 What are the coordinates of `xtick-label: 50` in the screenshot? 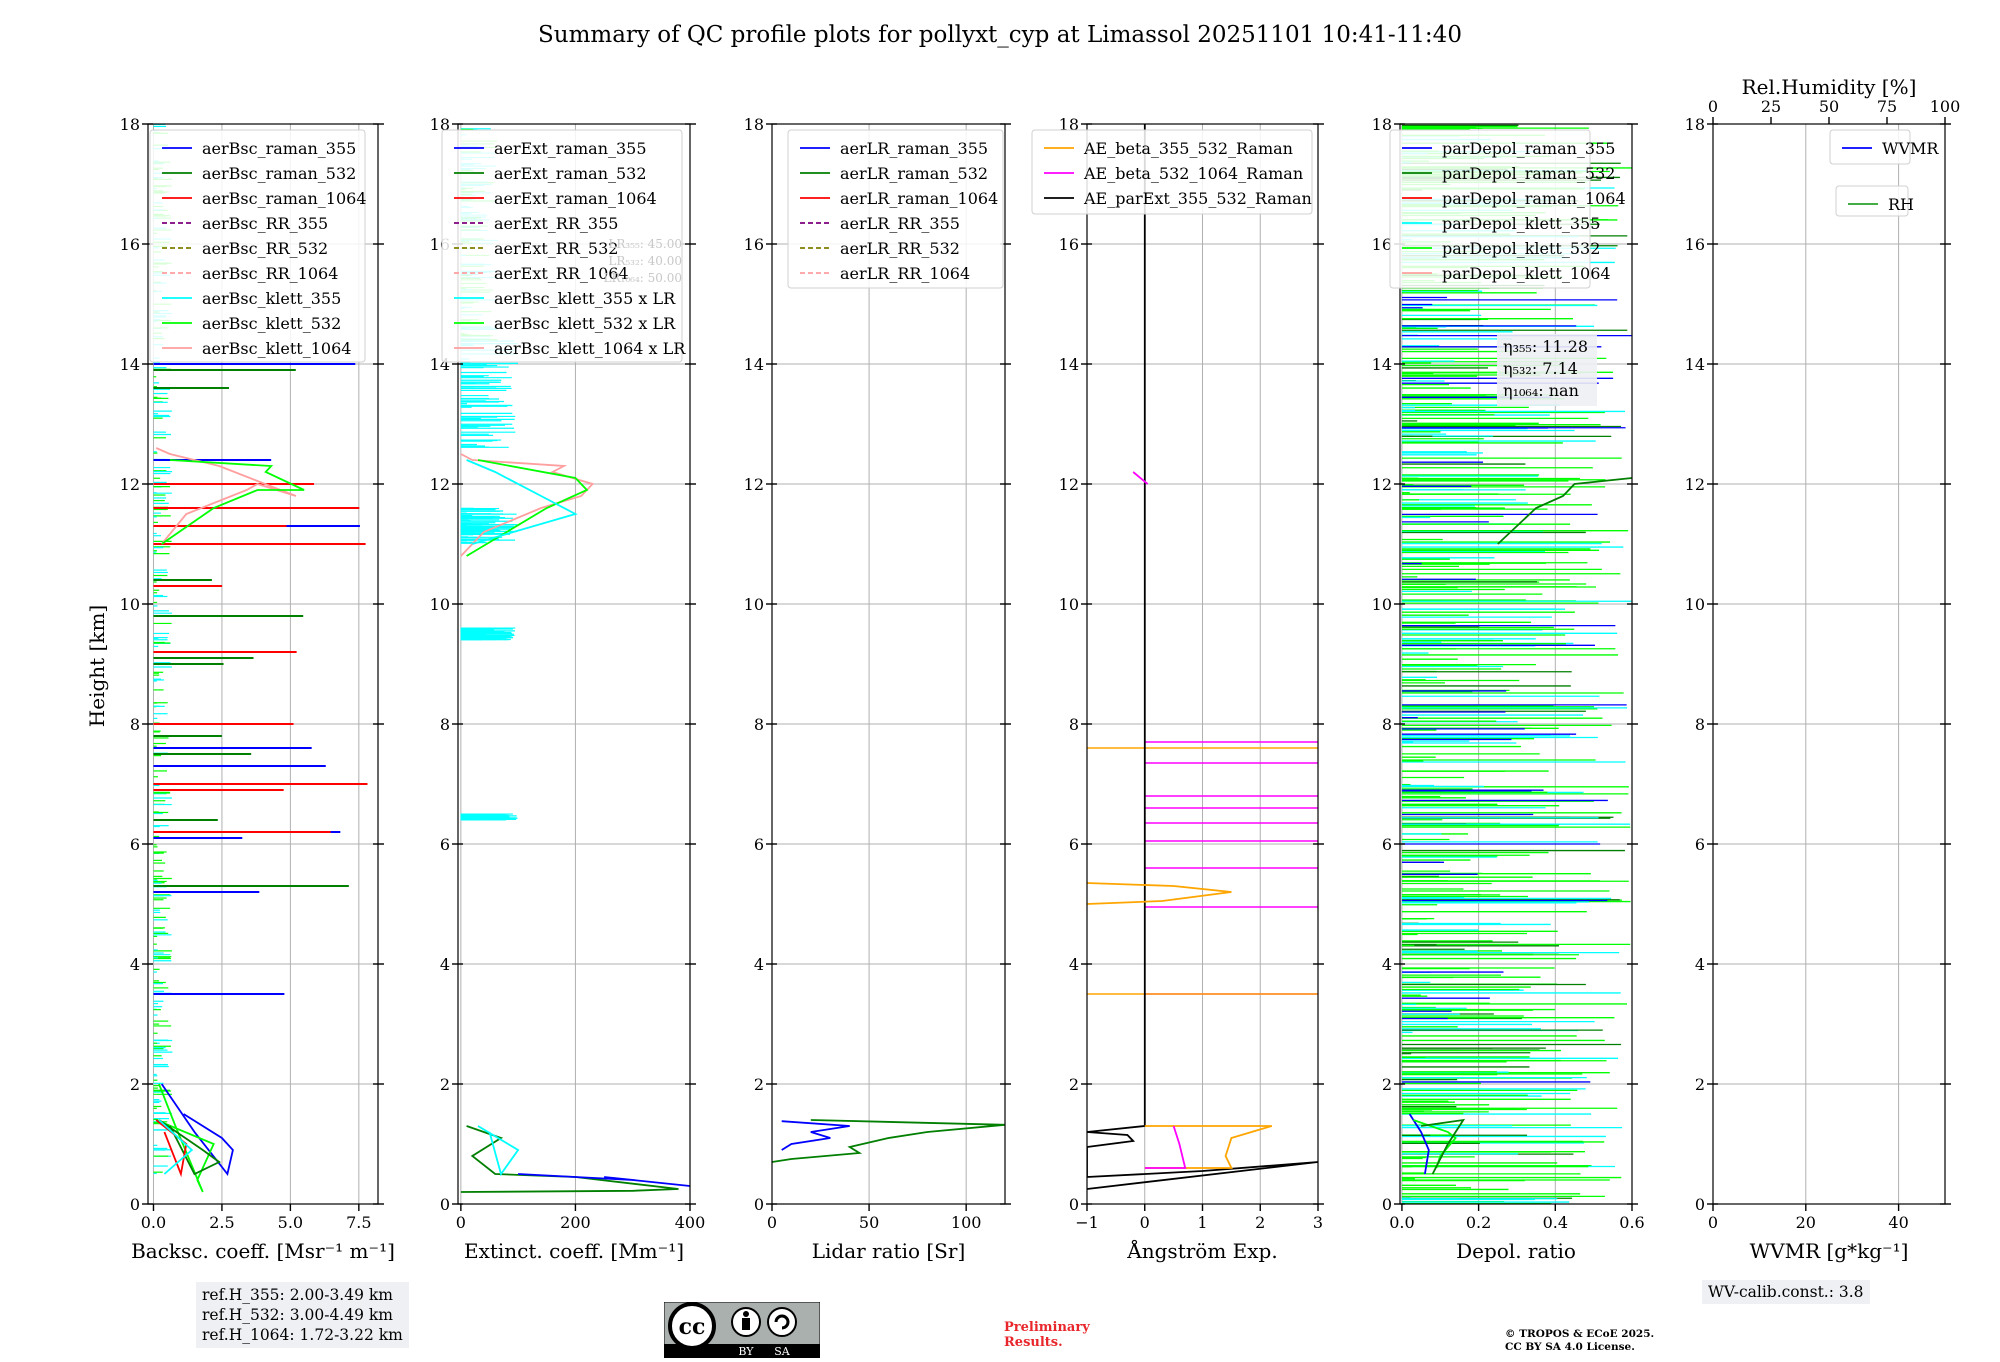 It's located at (869, 1222).